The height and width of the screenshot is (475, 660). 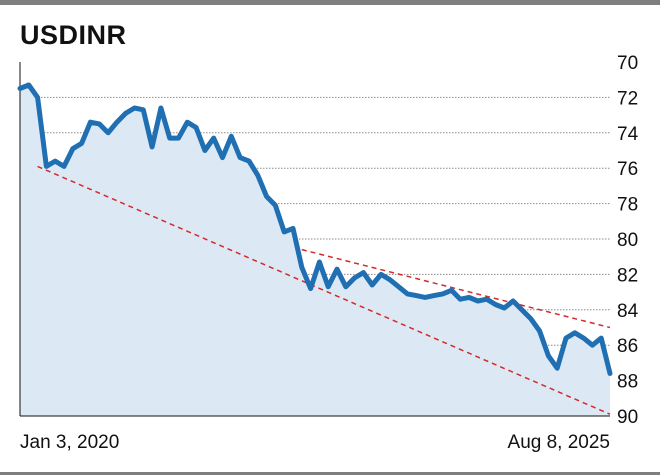 What do you see at coordinates (627, 205) in the screenshot?
I see `y-tick-label: 78` at bounding box center [627, 205].